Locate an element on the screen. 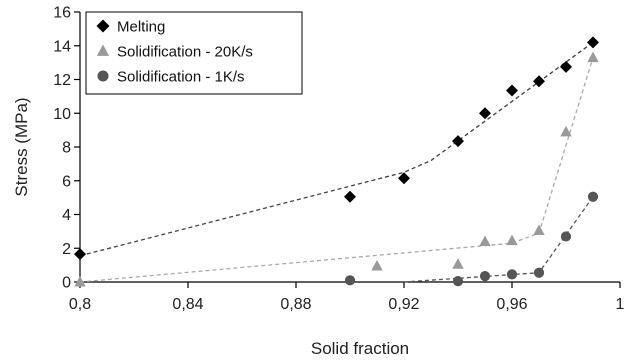 This screenshot has height=360, width=642. x-tick-label: 0,88 is located at coordinates (295, 304).